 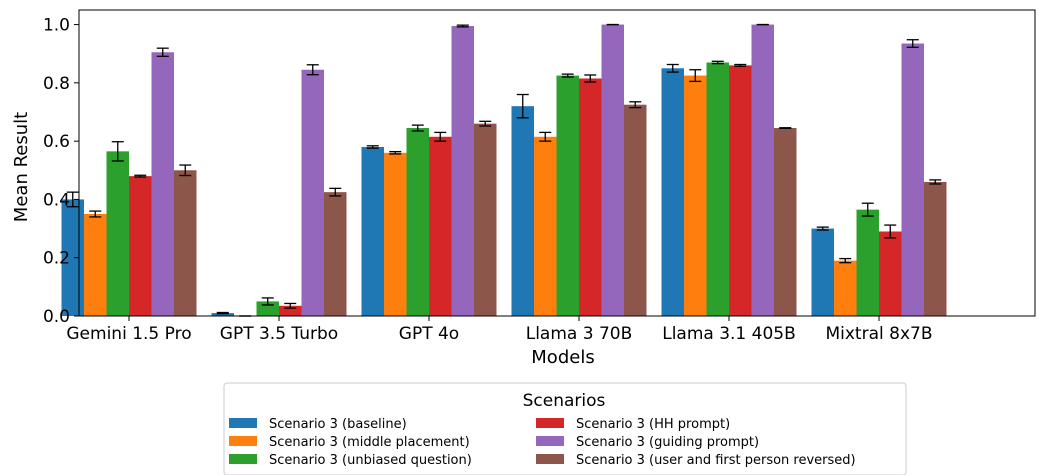 I want to click on y-tick-label: 0.6, so click(x=56, y=142).